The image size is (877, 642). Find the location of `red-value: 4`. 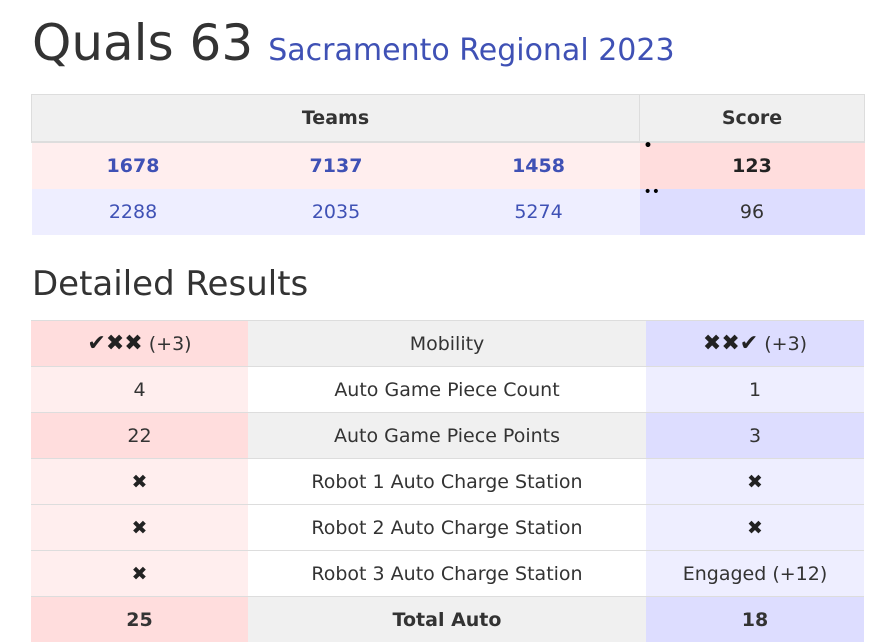

red-value: 4 is located at coordinates (139, 390).